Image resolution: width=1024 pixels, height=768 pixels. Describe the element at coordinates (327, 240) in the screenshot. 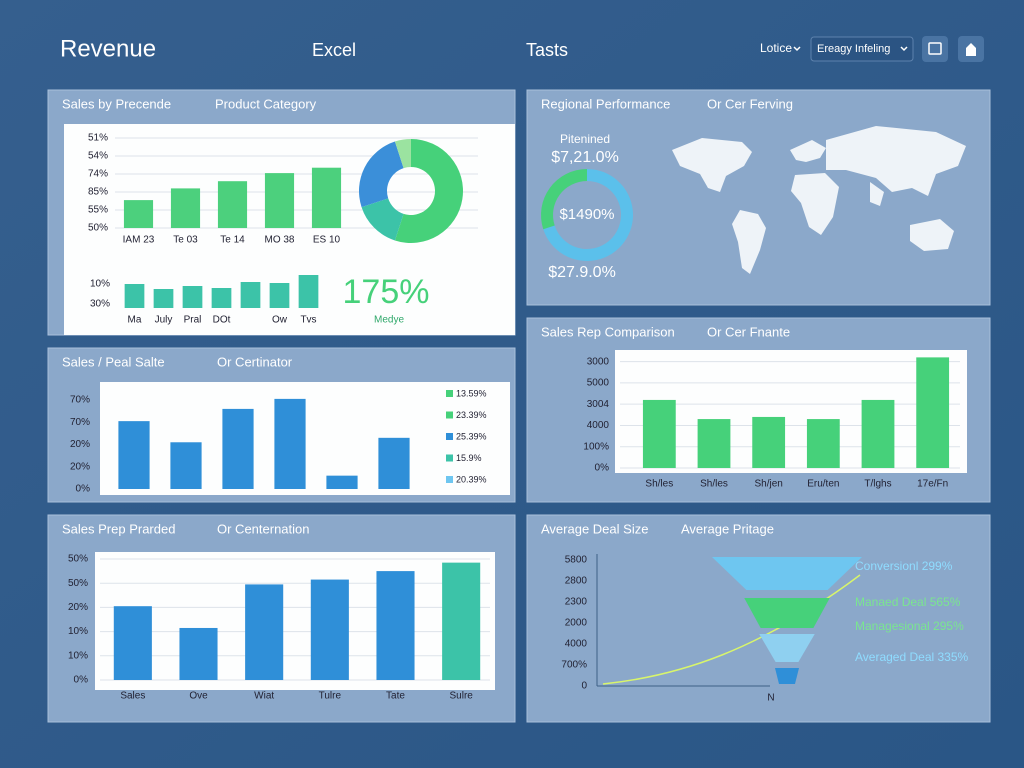

I see `x-tick-label: ES 10` at that location.